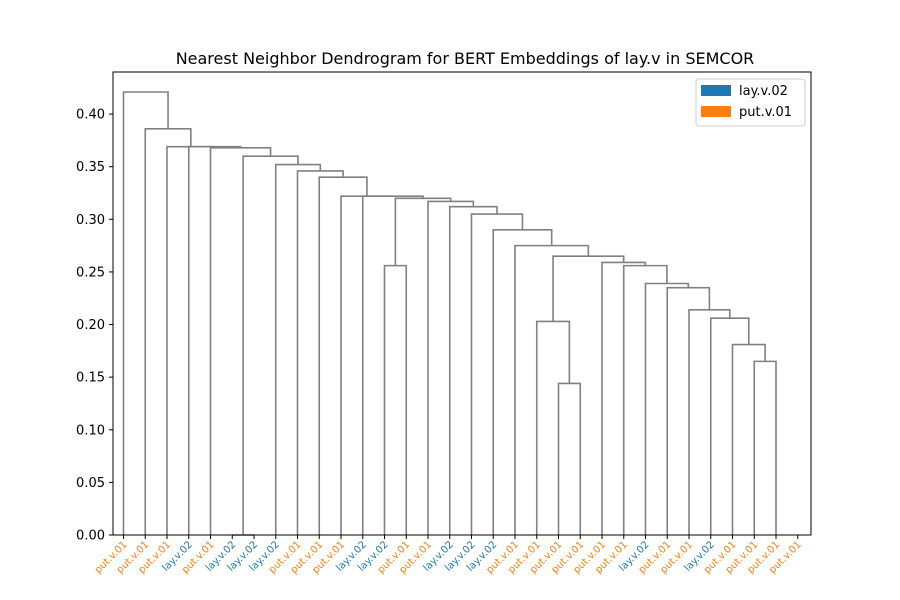 The width and height of the screenshot is (900, 600). I want to click on y-tick-label: 0.05, so click(90, 483).